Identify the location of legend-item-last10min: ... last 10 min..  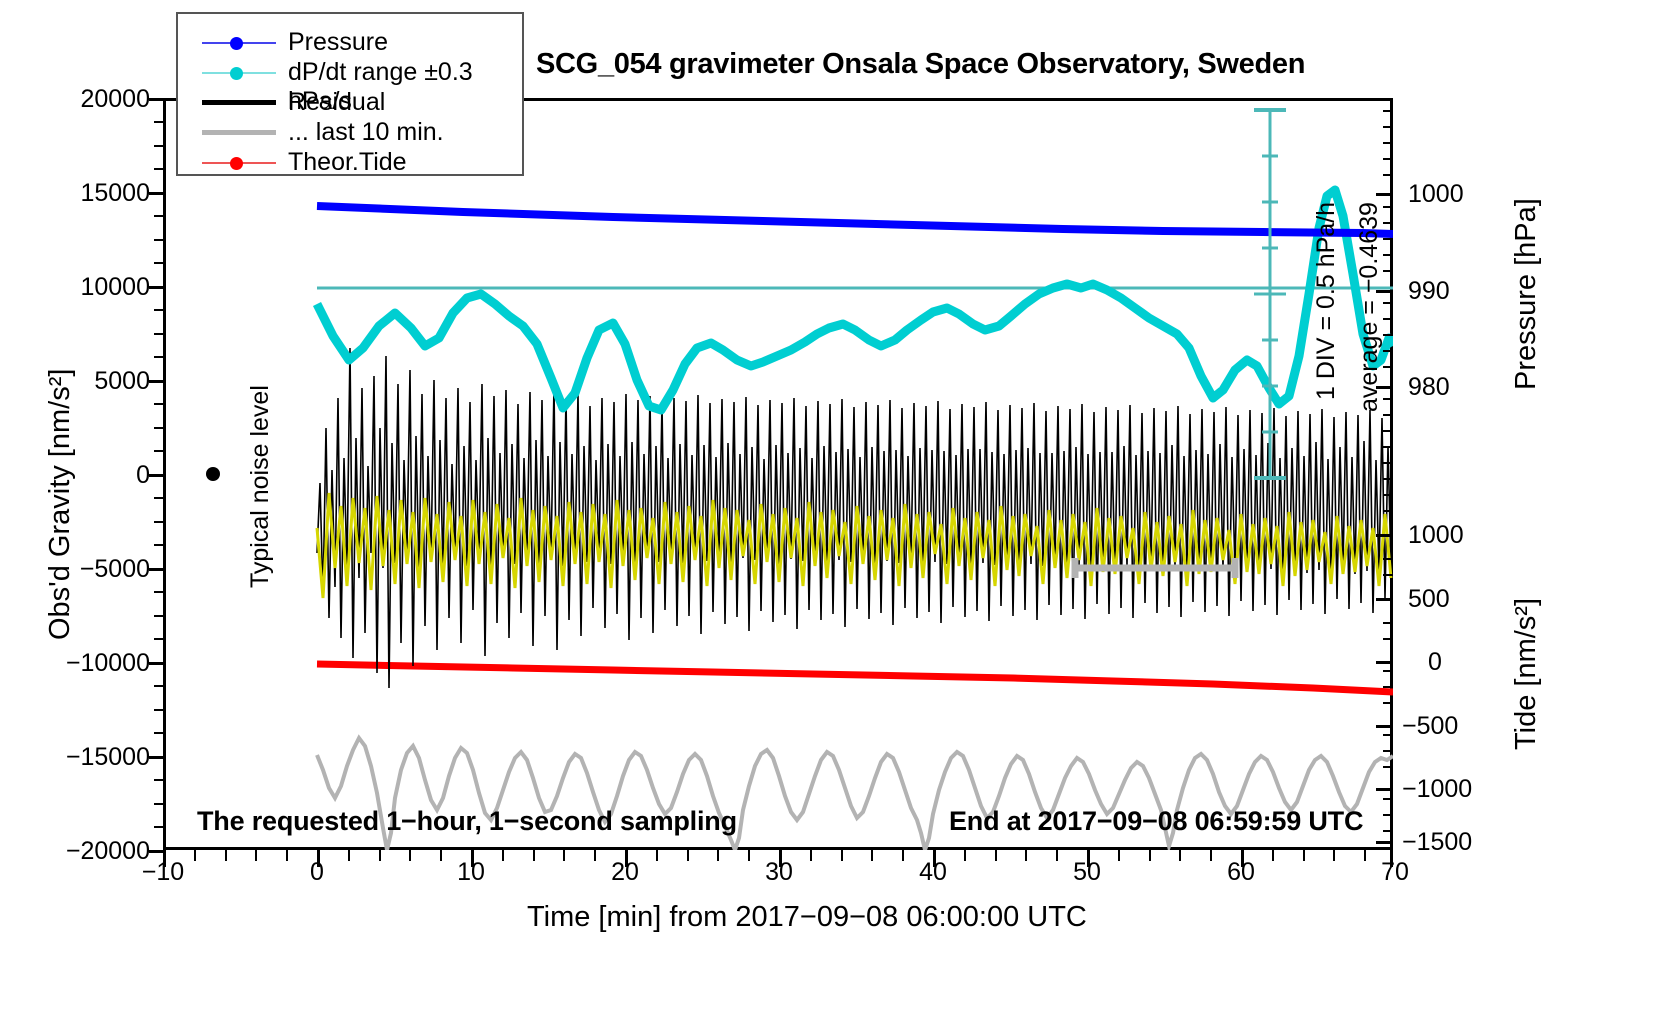
(350, 133).